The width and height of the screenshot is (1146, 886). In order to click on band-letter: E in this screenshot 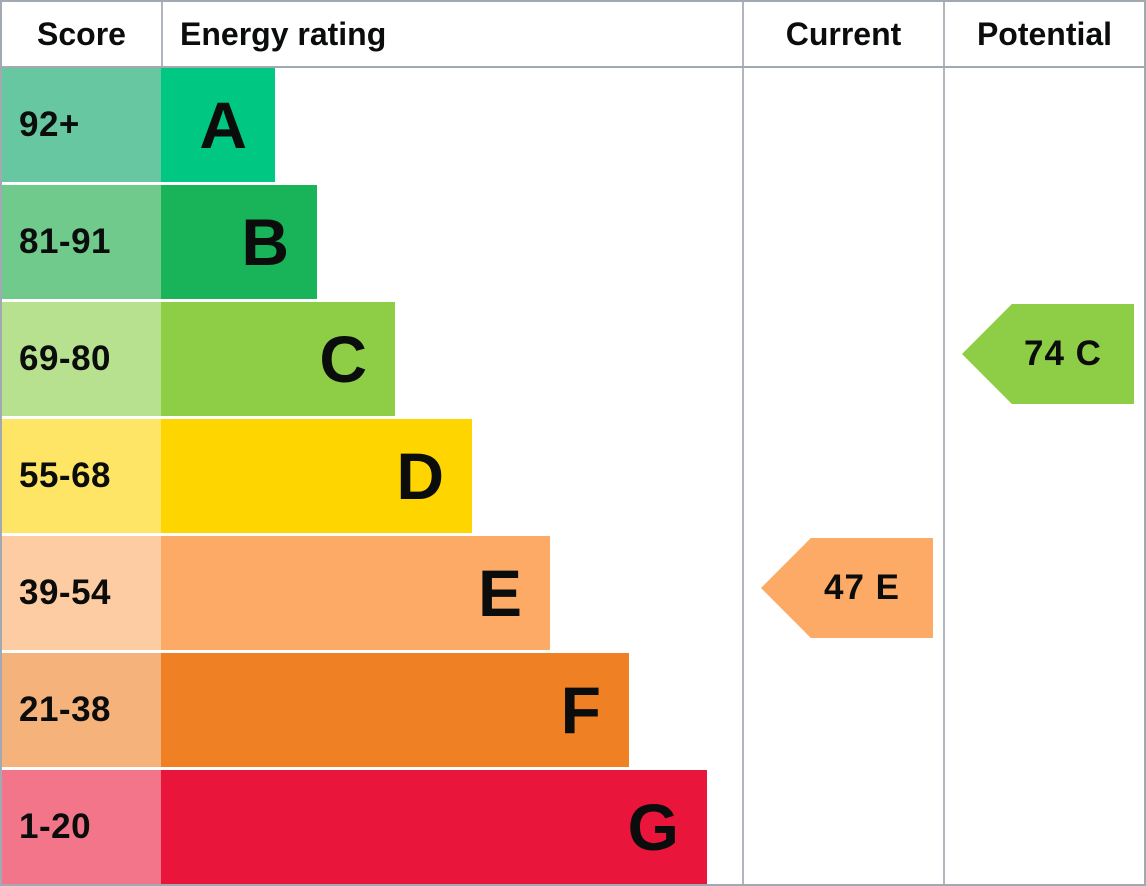, I will do `click(499, 593)`.